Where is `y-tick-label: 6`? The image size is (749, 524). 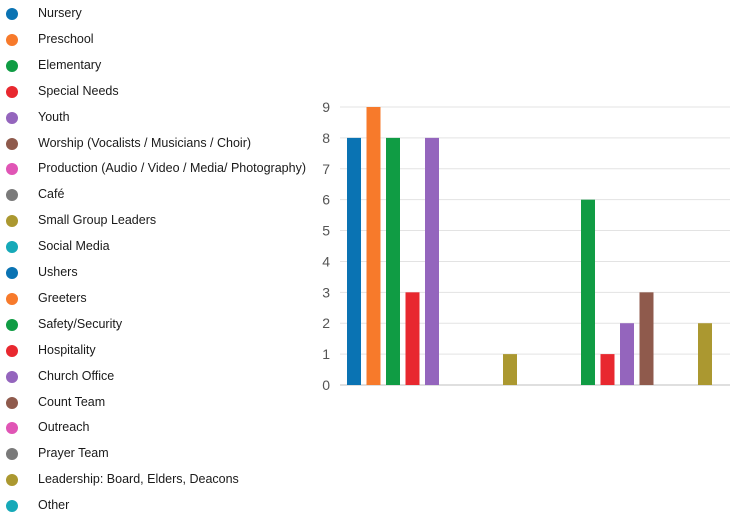 y-tick-label: 6 is located at coordinates (326, 200).